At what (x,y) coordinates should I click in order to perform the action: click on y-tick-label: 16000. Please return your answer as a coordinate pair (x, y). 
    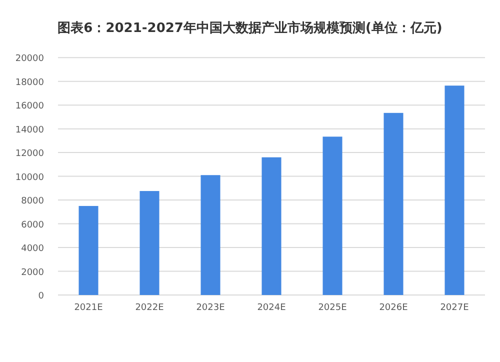
    Looking at the image, I should click on (29, 107).